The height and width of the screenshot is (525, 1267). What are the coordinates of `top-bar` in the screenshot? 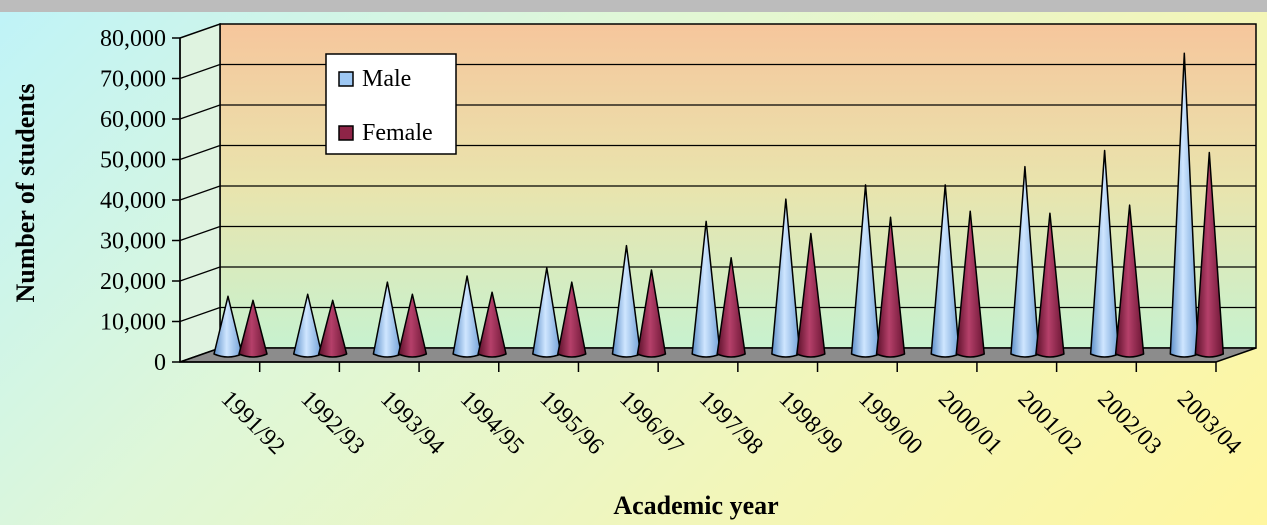 It's located at (633, 6).